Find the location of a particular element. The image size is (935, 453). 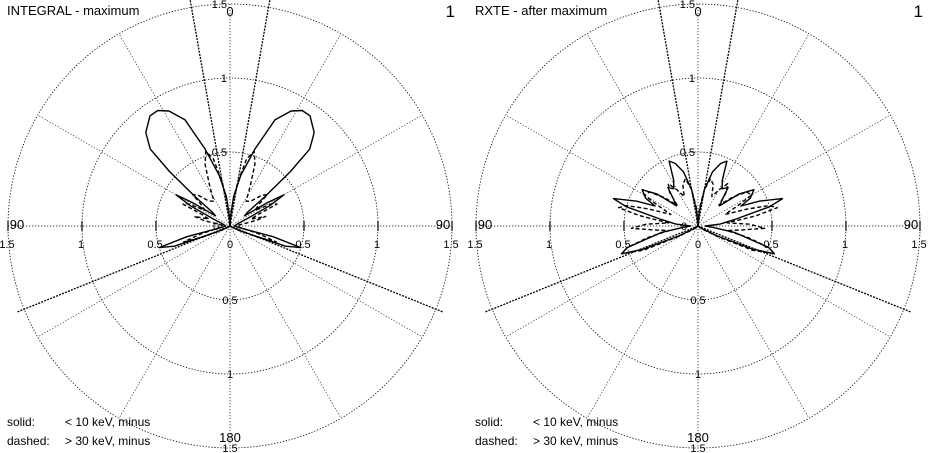

chart-title: RXTE - after maximum is located at coordinates (541, 10).